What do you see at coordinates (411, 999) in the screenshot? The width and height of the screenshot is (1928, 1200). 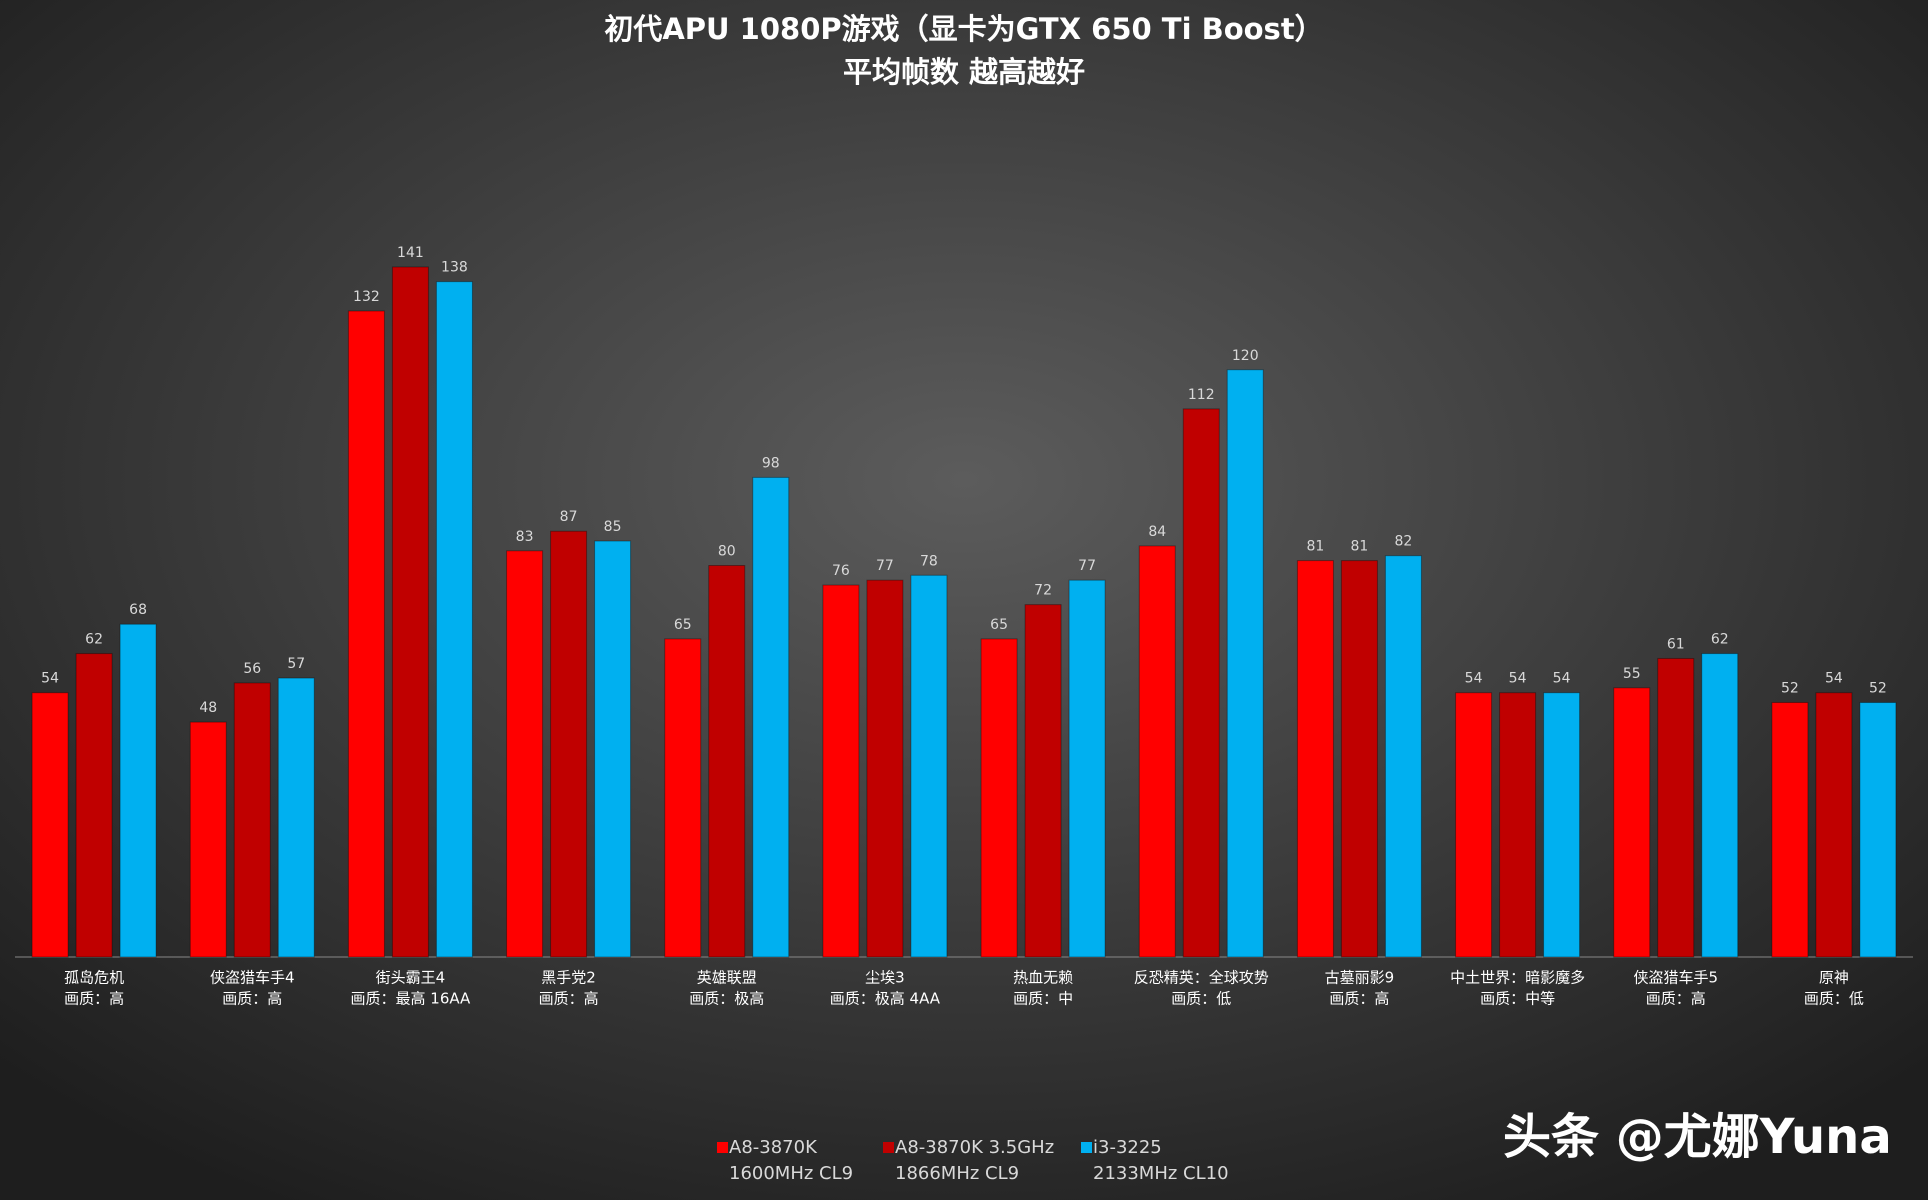 I see `x-tick-label: 画质：最高 16AA` at bounding box center [411, 999].